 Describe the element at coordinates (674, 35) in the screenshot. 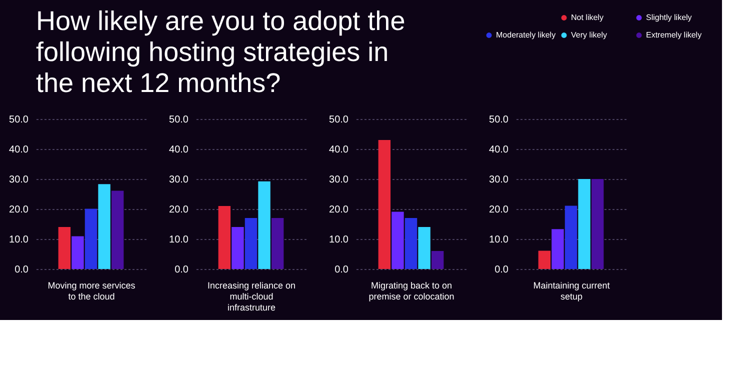

I see `legend-label: Extremely likely` at that location.